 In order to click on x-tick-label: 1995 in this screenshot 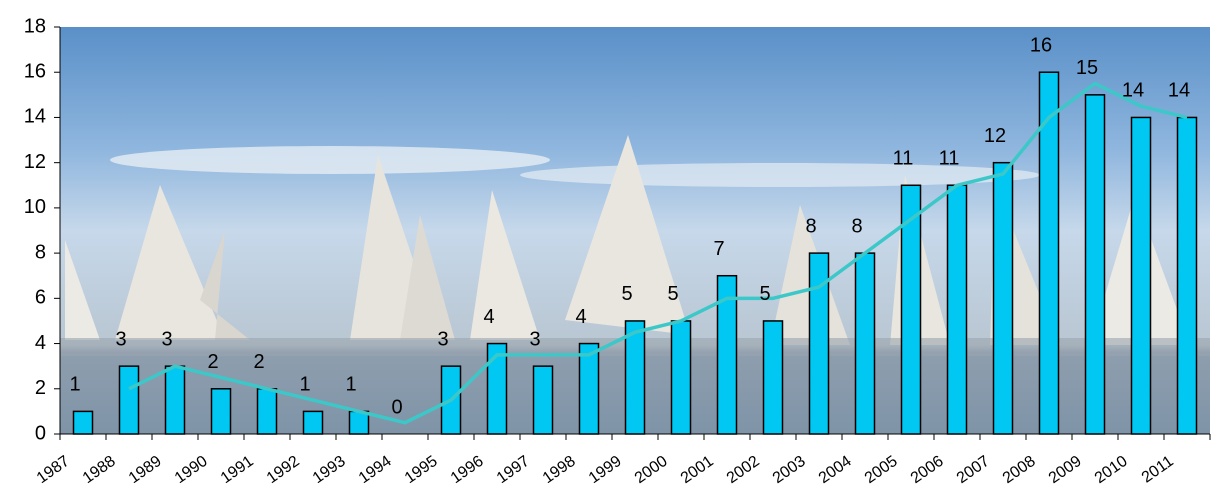, I will do `click(421, 470)`.